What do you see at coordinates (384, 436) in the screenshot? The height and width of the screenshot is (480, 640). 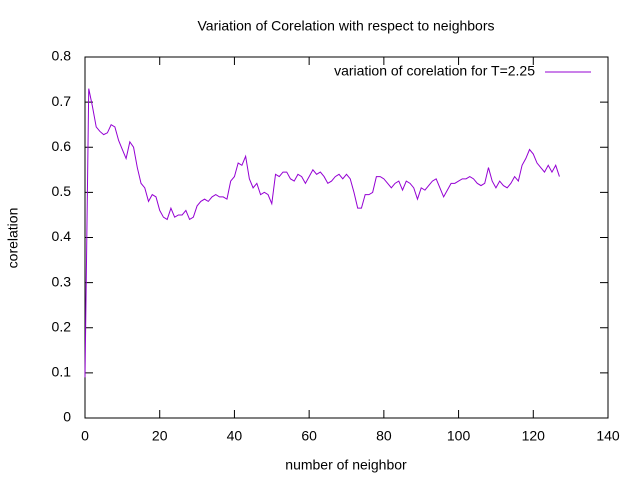 I see `x-tick-label: 80` at bounding box center [384, 436].